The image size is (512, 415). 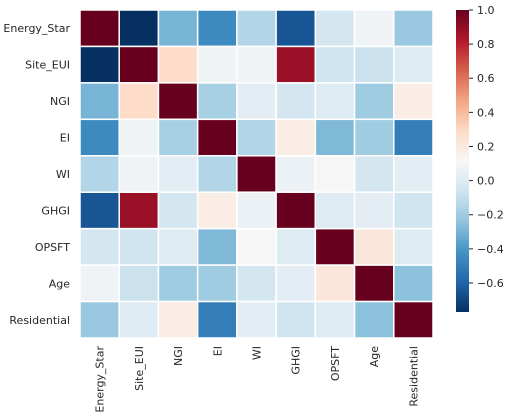 I want to click on heatmap-cell-ei-site_eui, so click(x=139, y=137).